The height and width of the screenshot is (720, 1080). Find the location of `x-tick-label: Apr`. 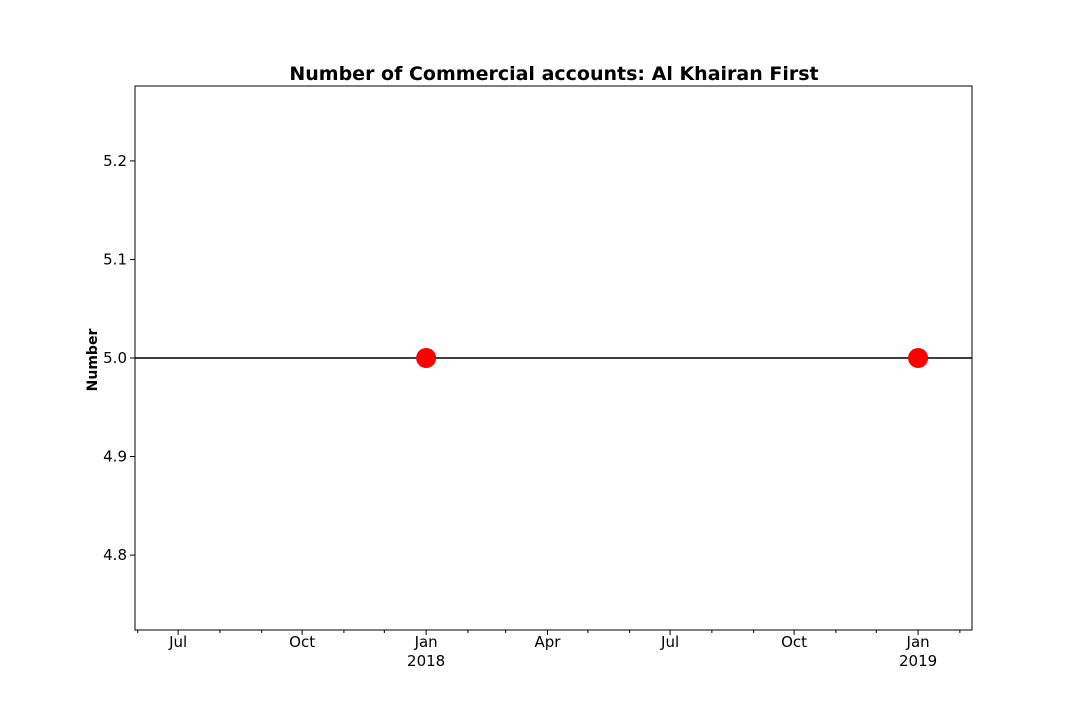

x-tick-label: Apr is located at coordinates (547, 642).